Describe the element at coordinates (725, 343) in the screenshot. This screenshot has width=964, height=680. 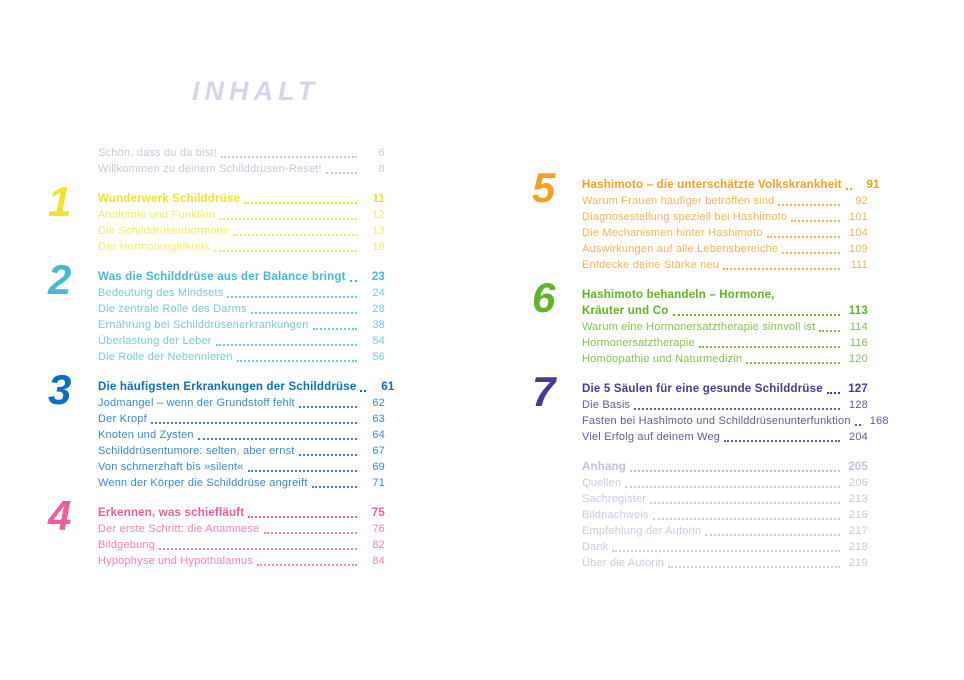
I see `toc-entry: Hormonersatztherapie 116` at that location.